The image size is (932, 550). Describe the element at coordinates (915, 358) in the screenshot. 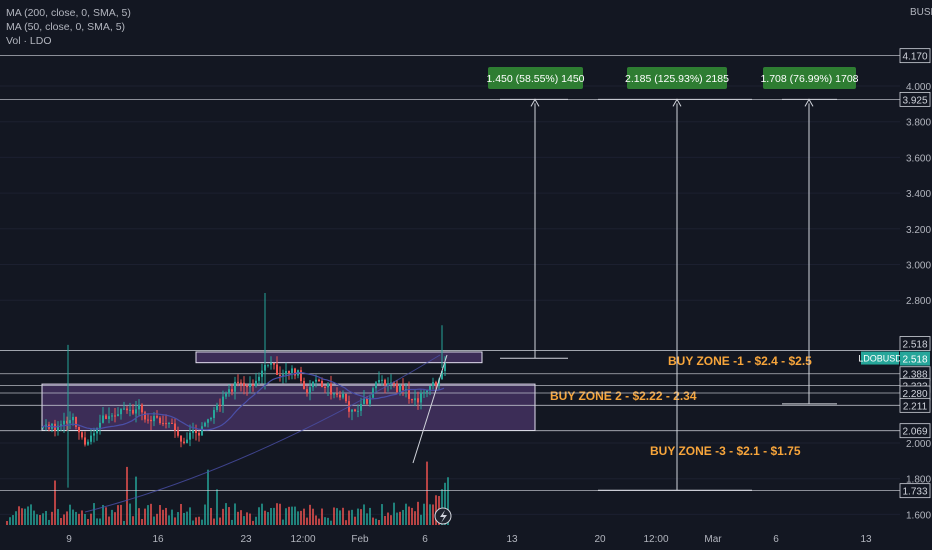

I see `current-price-tag` at that location.